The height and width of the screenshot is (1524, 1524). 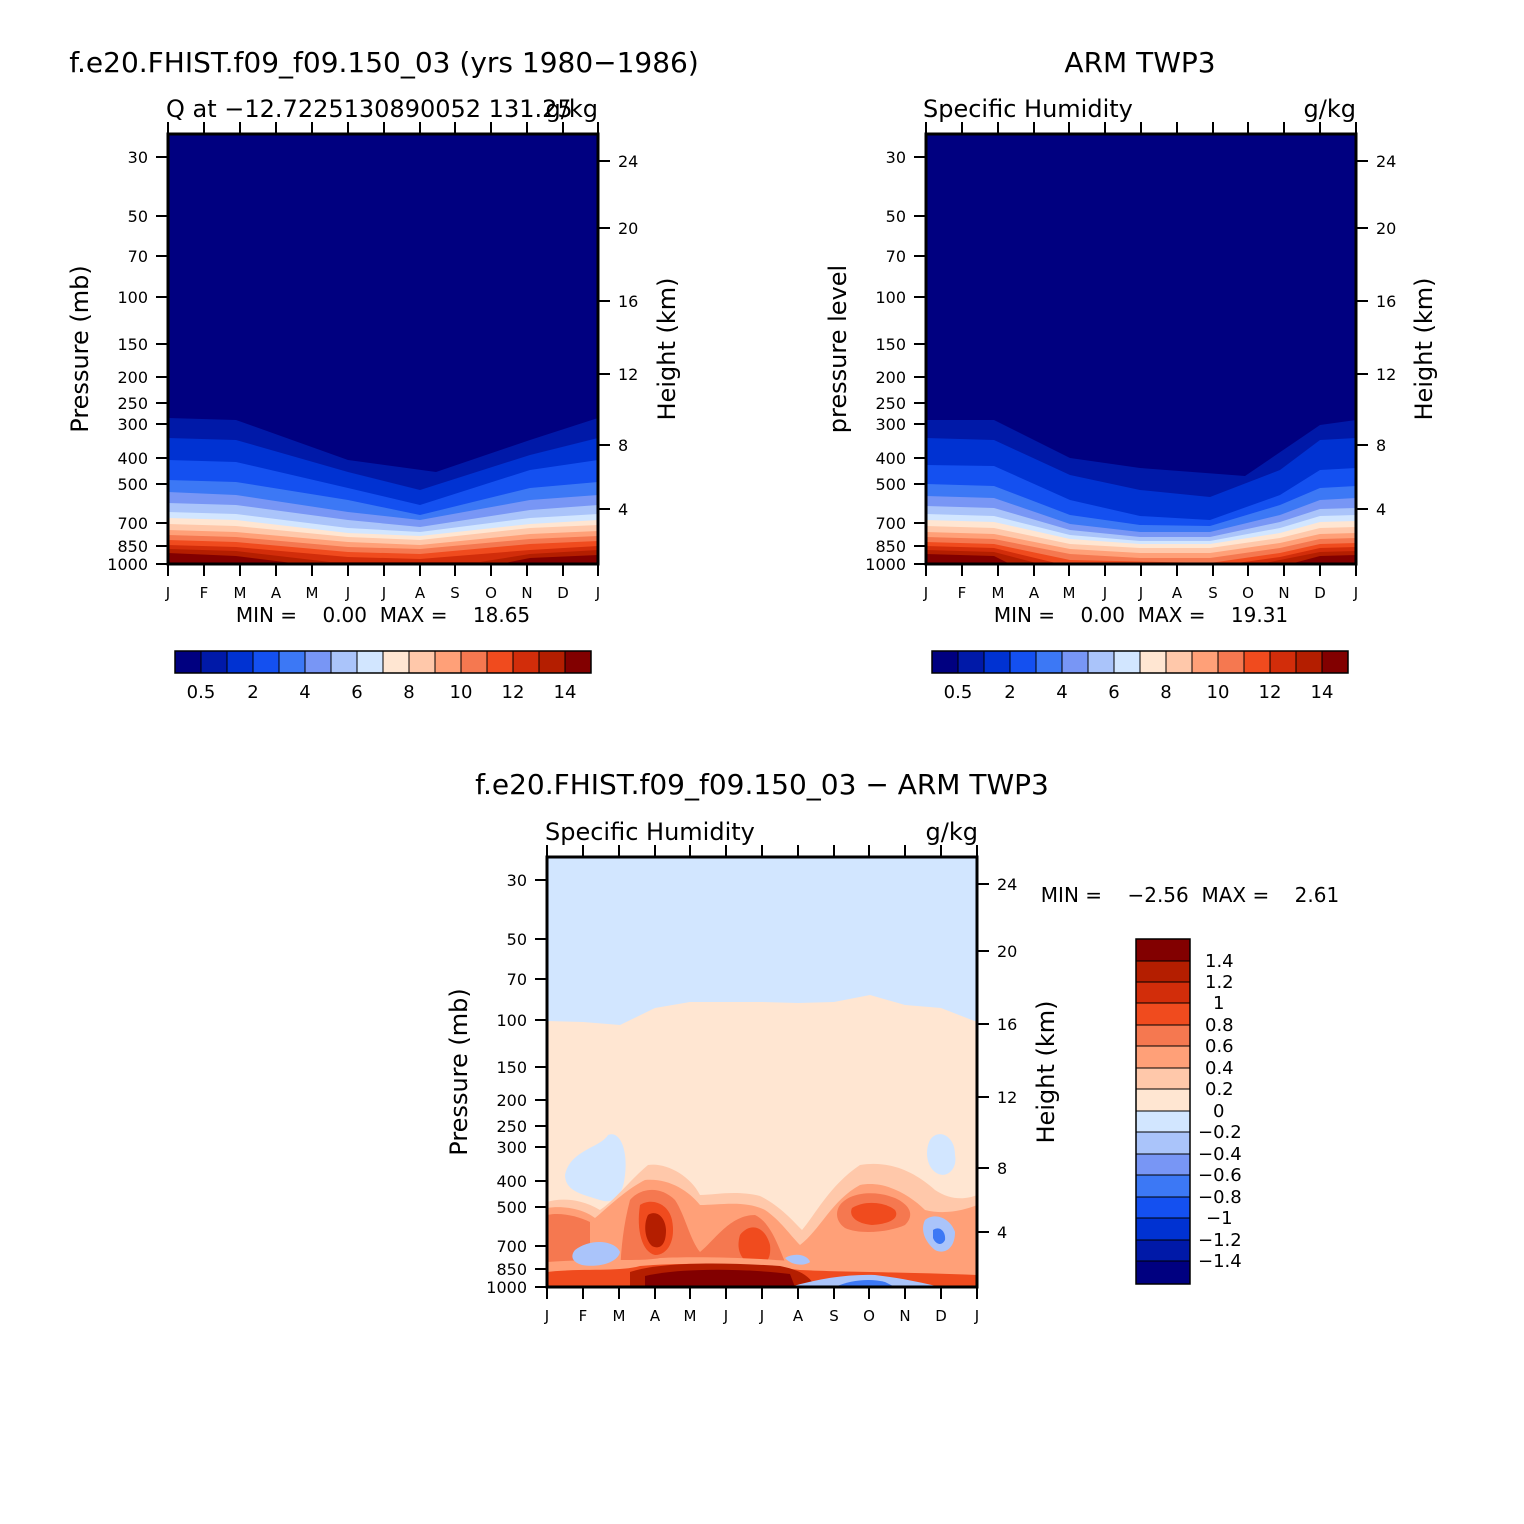 What do you see at coordinates (383, 615) in the screenshot?
I see `model-min-max: MIN = 0.00 MAX = 18.65` at bounding box center [383, 615].